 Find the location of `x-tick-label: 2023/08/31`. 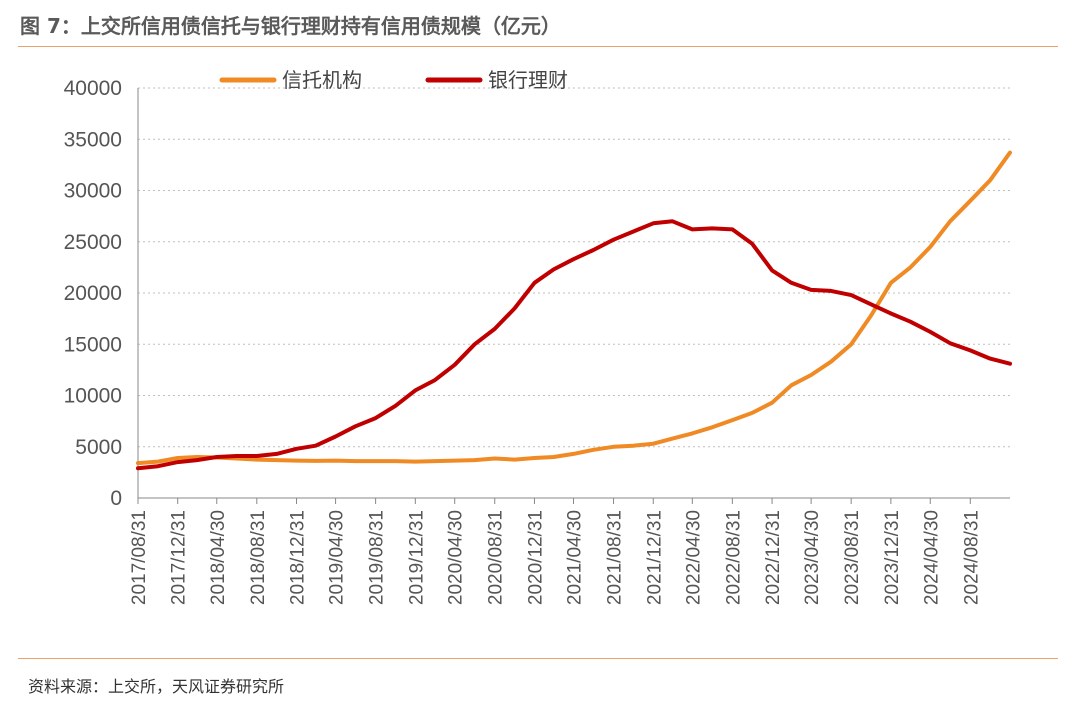

x-tick-label: 2023/08/31 is located at coordinates (852, 557).